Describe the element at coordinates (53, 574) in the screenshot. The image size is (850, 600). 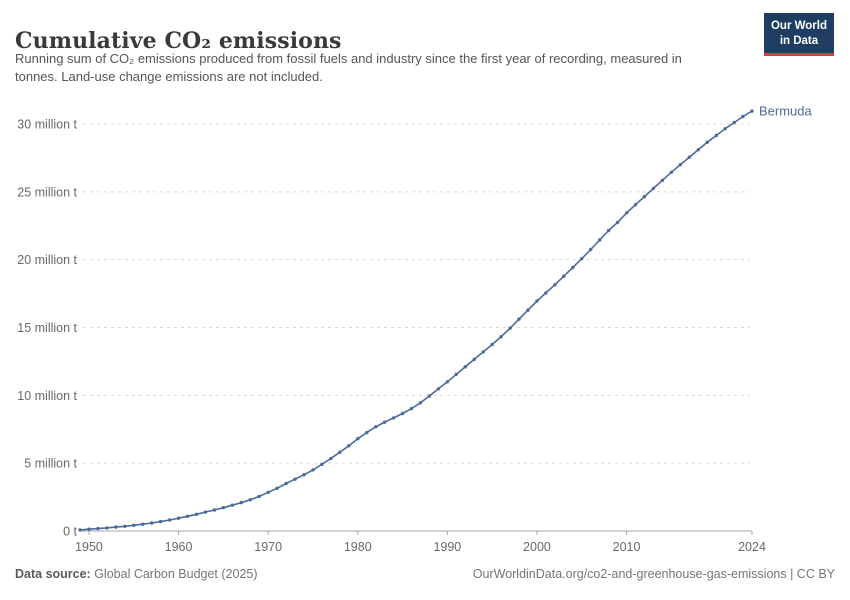
I see `data-source-label: Data source:` at that location.